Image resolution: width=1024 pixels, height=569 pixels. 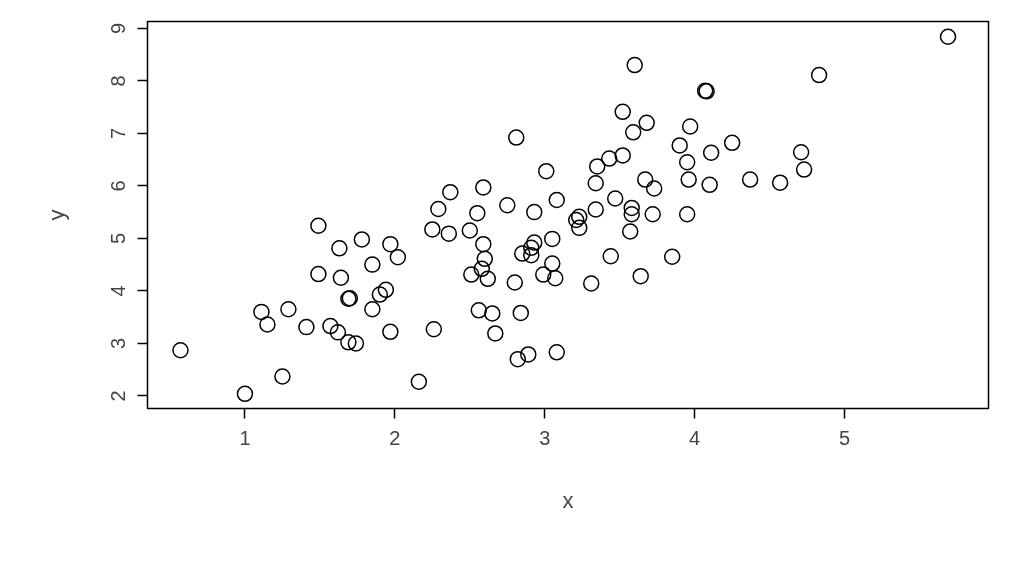 I want to click on x-tick-label: 4, so click(x=695, y=437).